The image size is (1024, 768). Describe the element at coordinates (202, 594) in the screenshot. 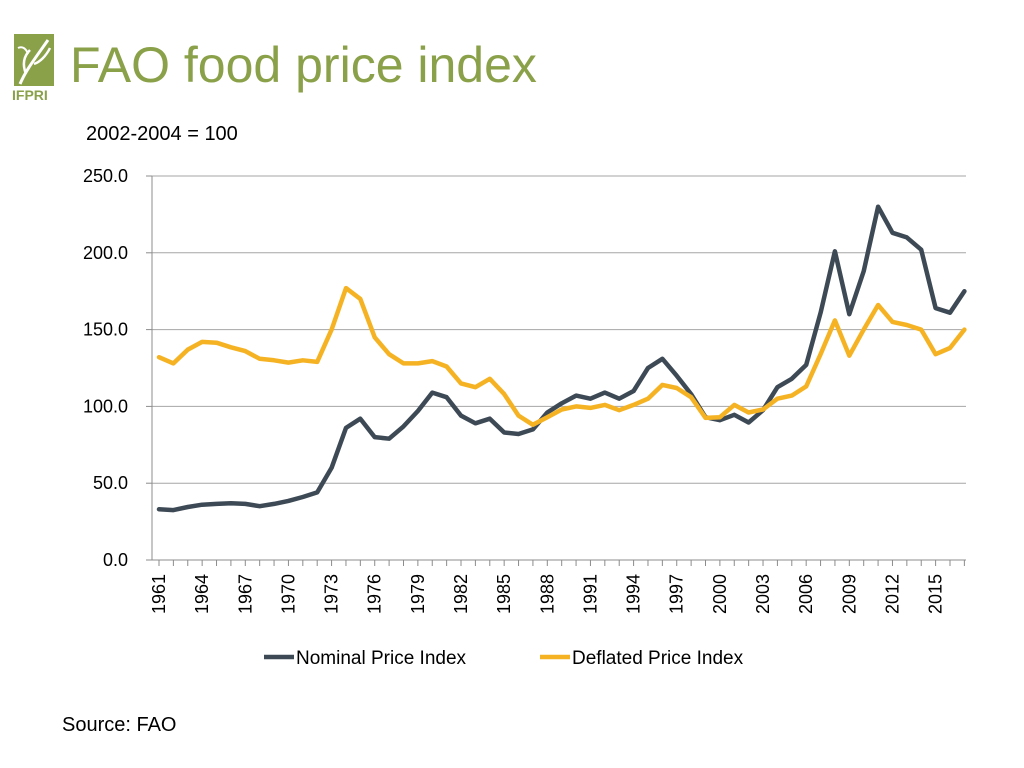

I see `x-tick-label: 1964` at that location.